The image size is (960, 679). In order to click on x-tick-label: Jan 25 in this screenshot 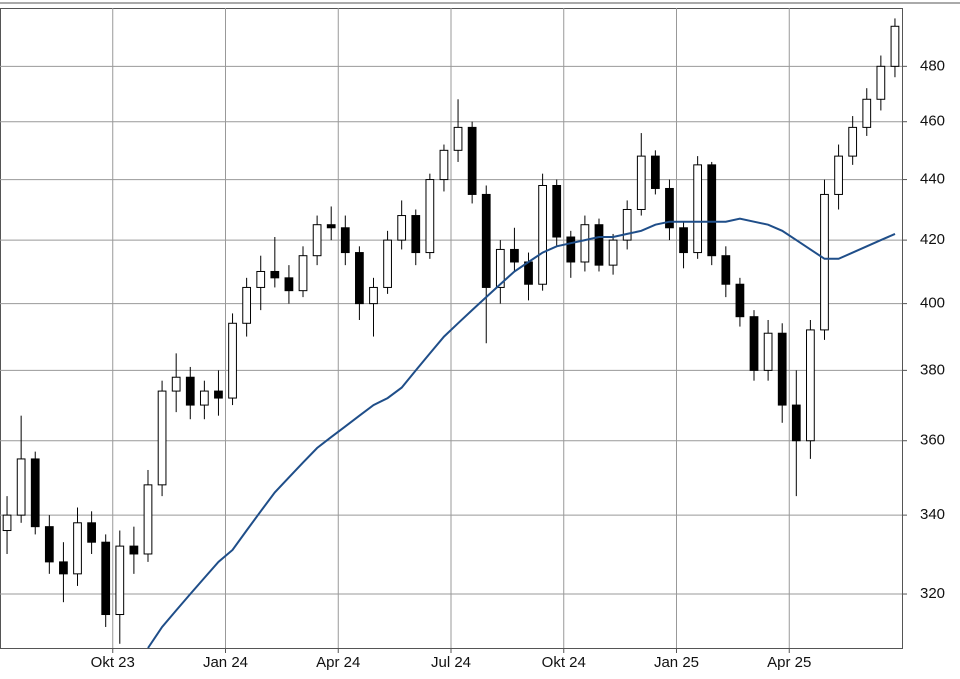, I will do `click(676, 662)`.